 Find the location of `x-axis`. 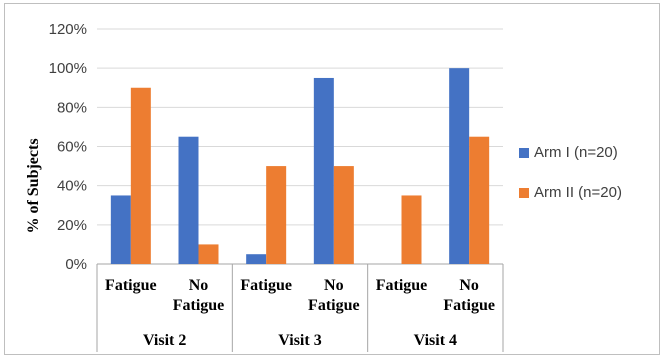

x-axis is located at coordinates (300, 308).